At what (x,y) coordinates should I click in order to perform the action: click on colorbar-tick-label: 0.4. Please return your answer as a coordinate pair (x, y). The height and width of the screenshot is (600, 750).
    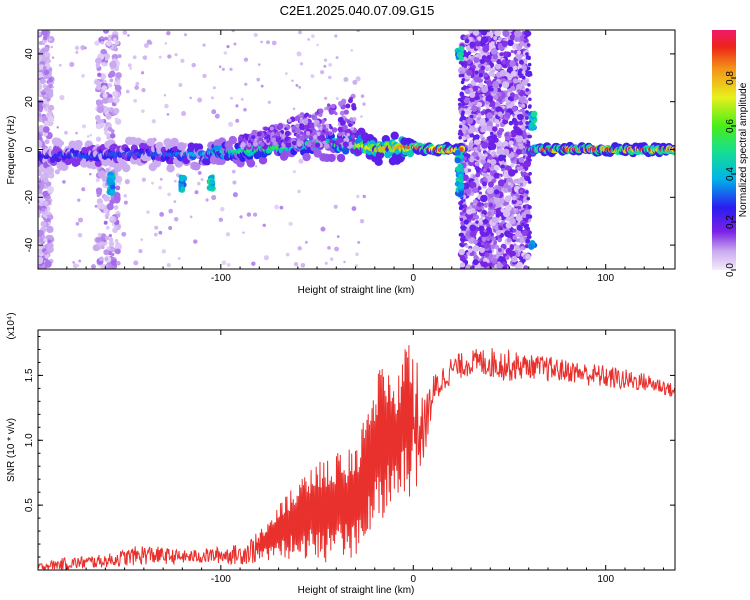
    Looking at the image, I should click on (730, 174).